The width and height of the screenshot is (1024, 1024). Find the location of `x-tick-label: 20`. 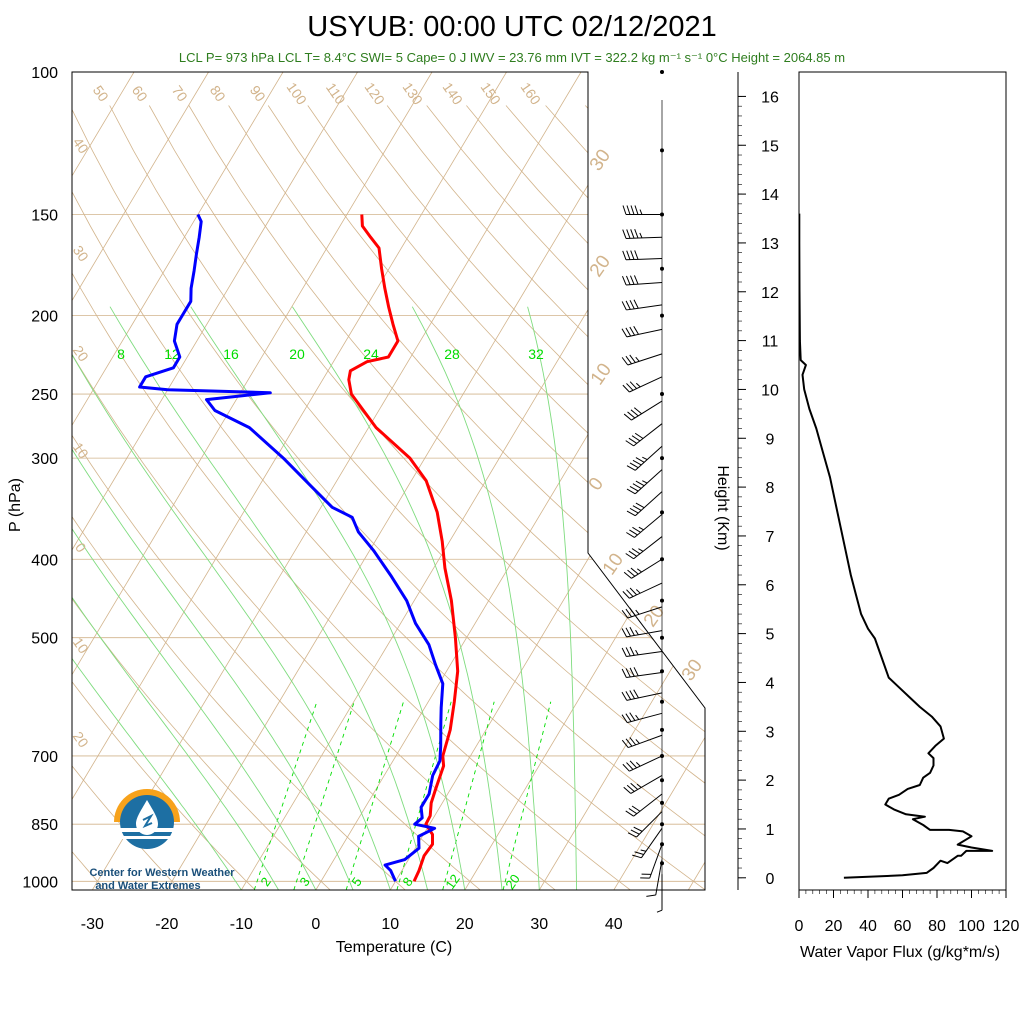

x-tick-label: 20 is located at coordinates (465, 924).